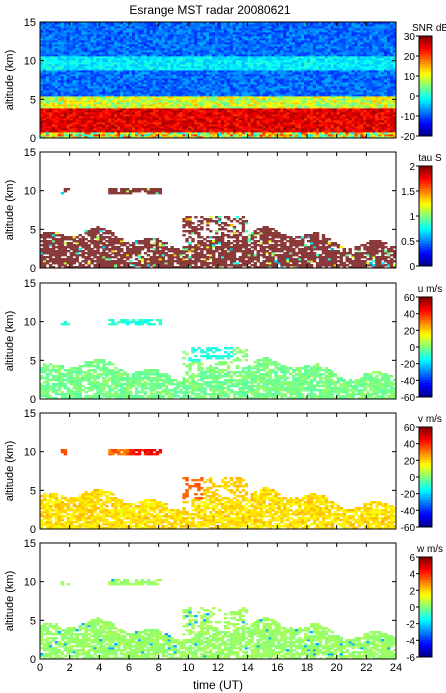 The width and height of the screenshot is (446, 693). Describe the element at coordinates (423, 83) in the screenshot. I see `colorbar-SNR: SNR dB -20 -10 0 10 20 30` at that location.